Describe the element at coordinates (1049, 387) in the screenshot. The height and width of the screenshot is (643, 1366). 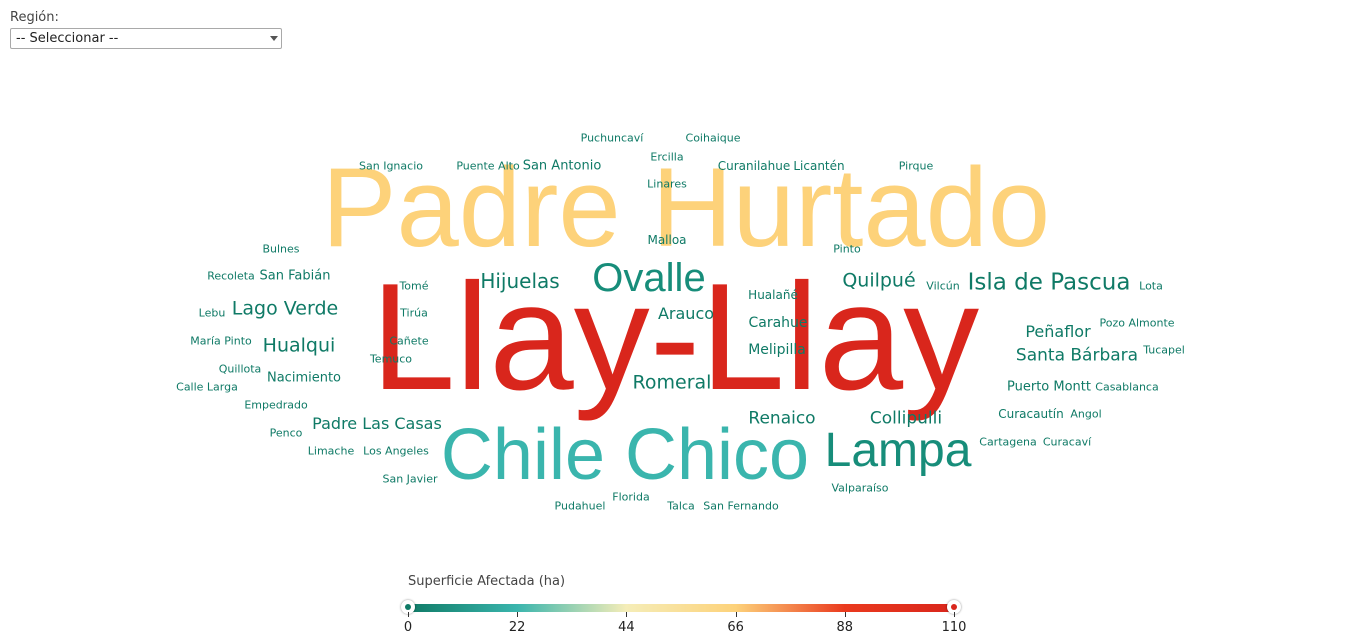
I see `word-puerto-montt: Puerto Montt` at that location.